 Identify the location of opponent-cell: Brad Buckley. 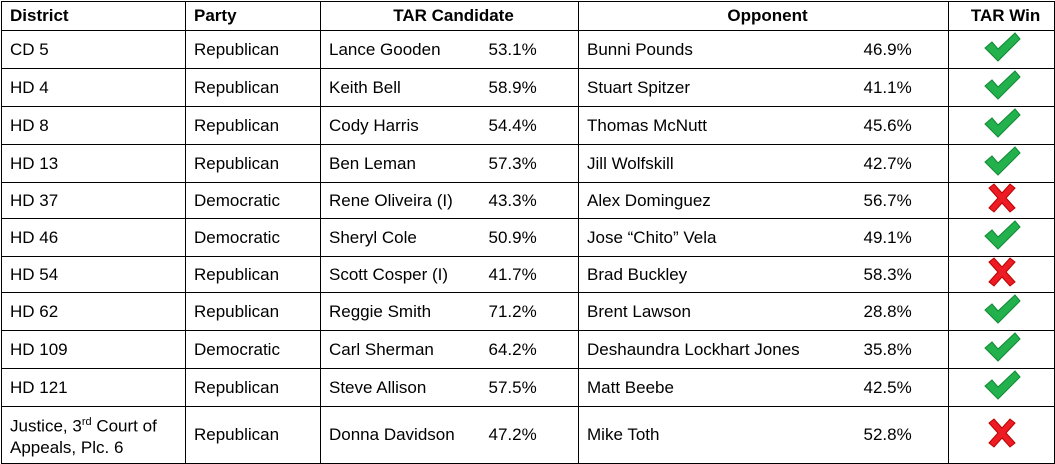
(717, 274).